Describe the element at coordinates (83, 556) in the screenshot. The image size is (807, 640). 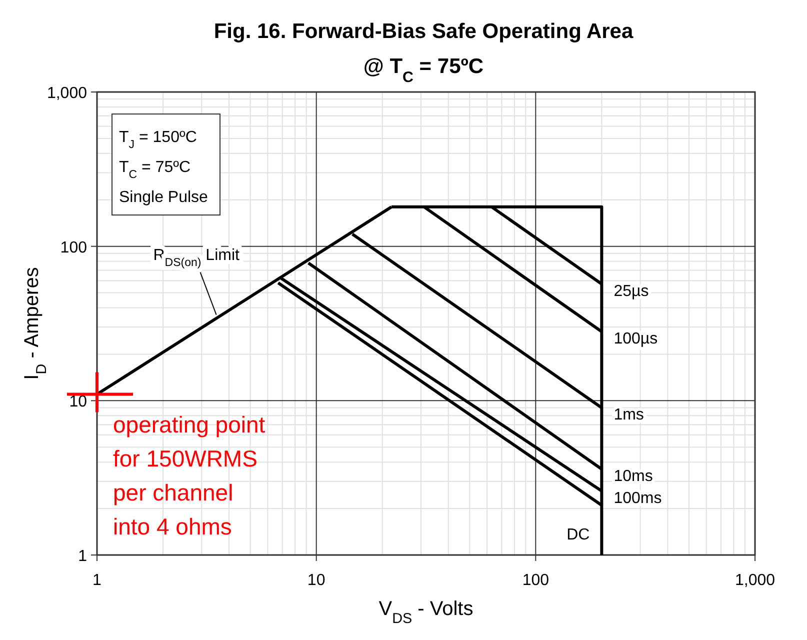
I see `y-tick-label: 1` at that location.